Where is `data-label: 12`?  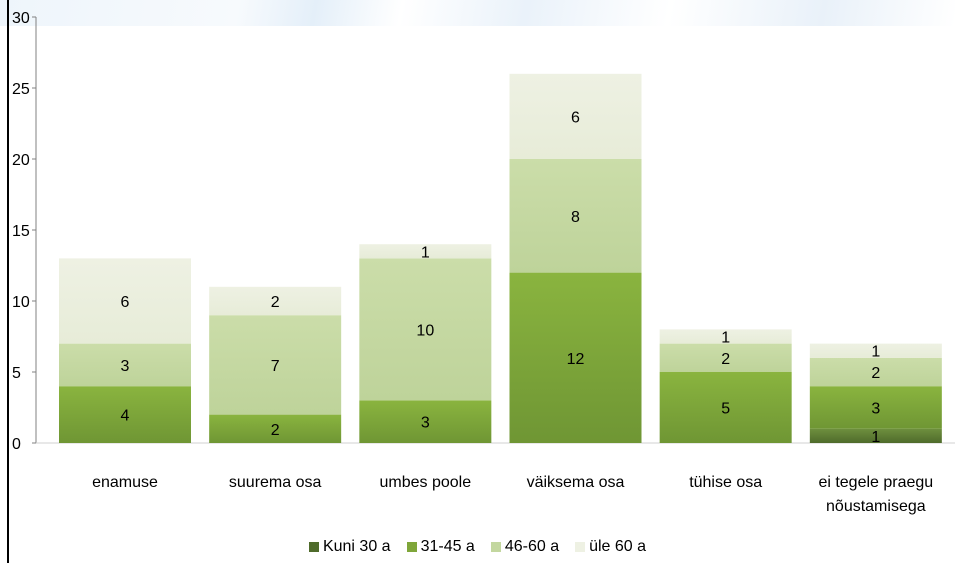 data-label: 12 is located at coordinates (576, 359).